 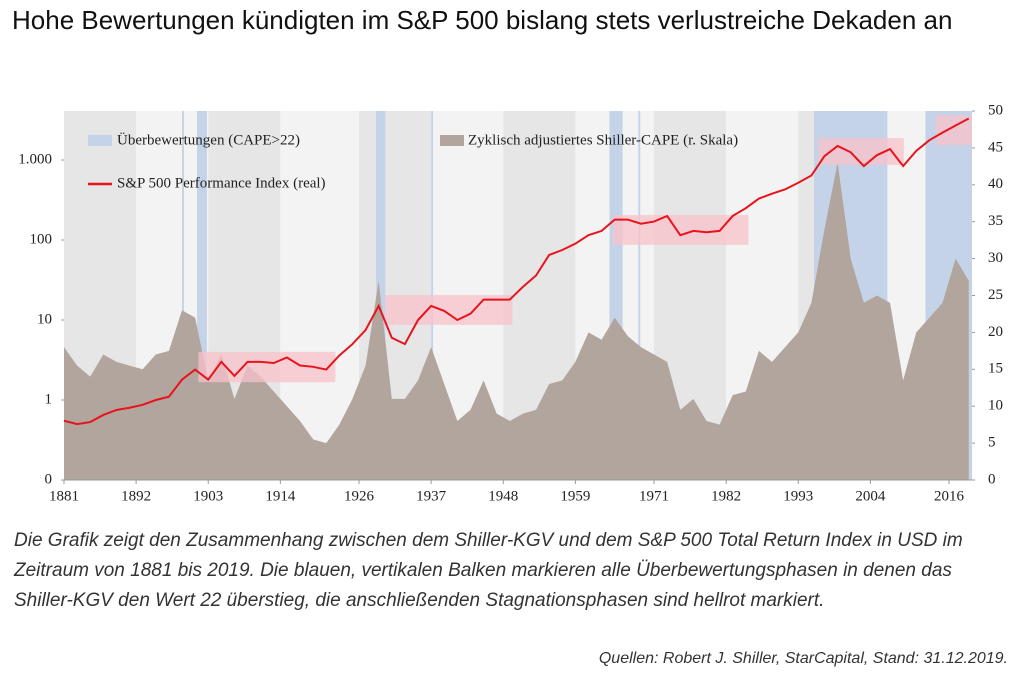 What do you see at coordinates (64, 496) in the screenshot?
I see `x-tick-label: 1881` at bounding box center [64, 496].